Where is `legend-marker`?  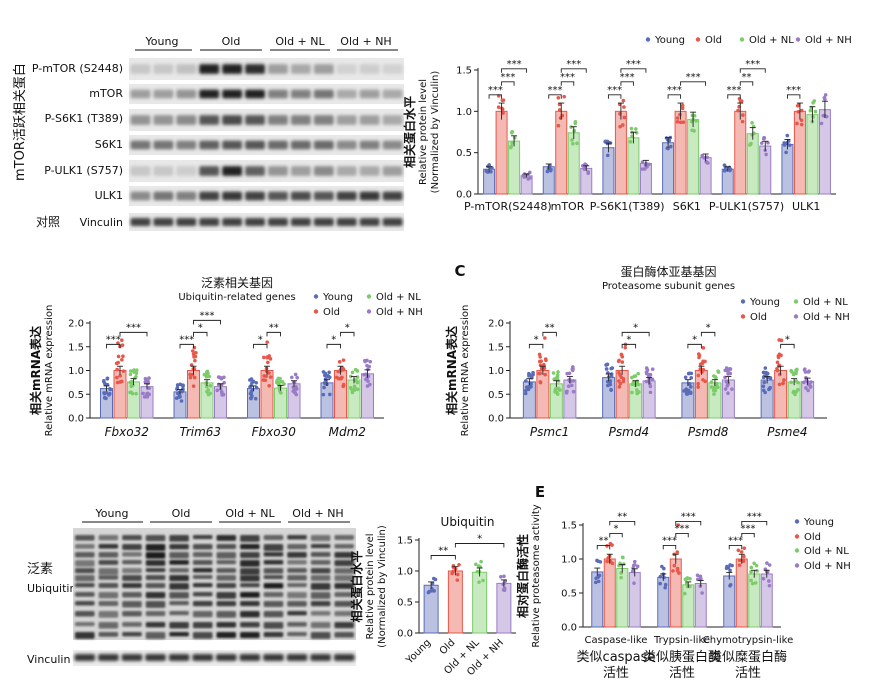 legend-marker is located at coordinates (796, 316).